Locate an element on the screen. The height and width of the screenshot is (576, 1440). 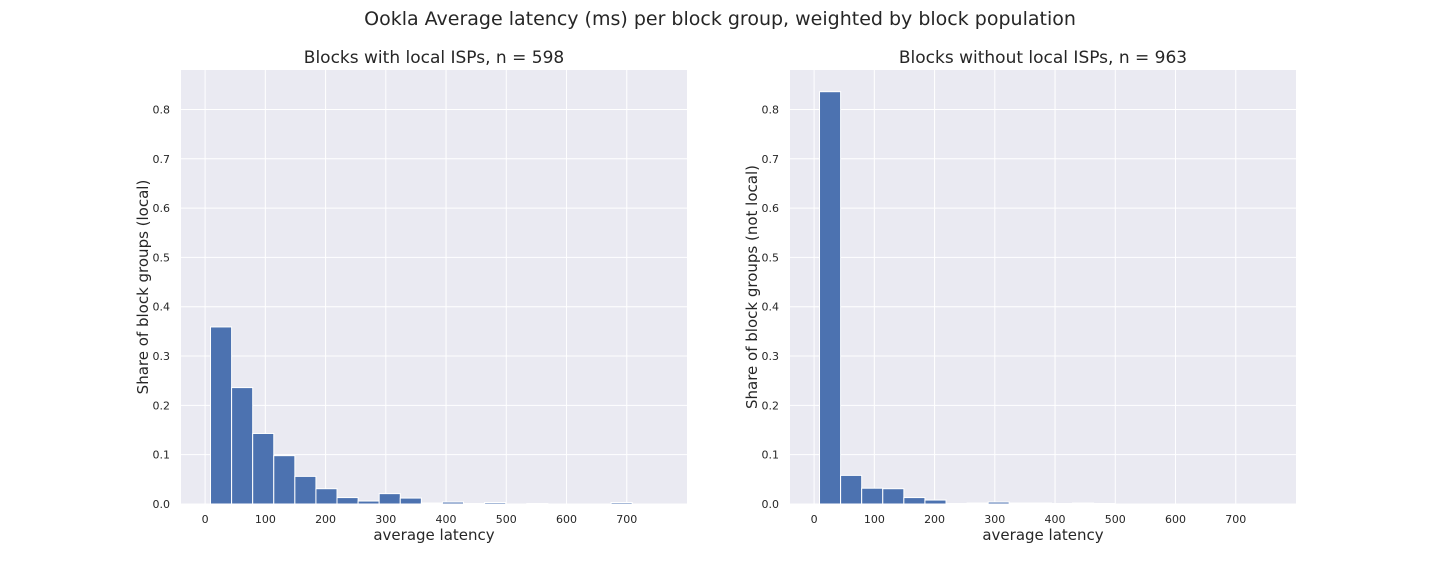
y-axis-label: Share of block groups (local) is located at coordinates (143, 287).